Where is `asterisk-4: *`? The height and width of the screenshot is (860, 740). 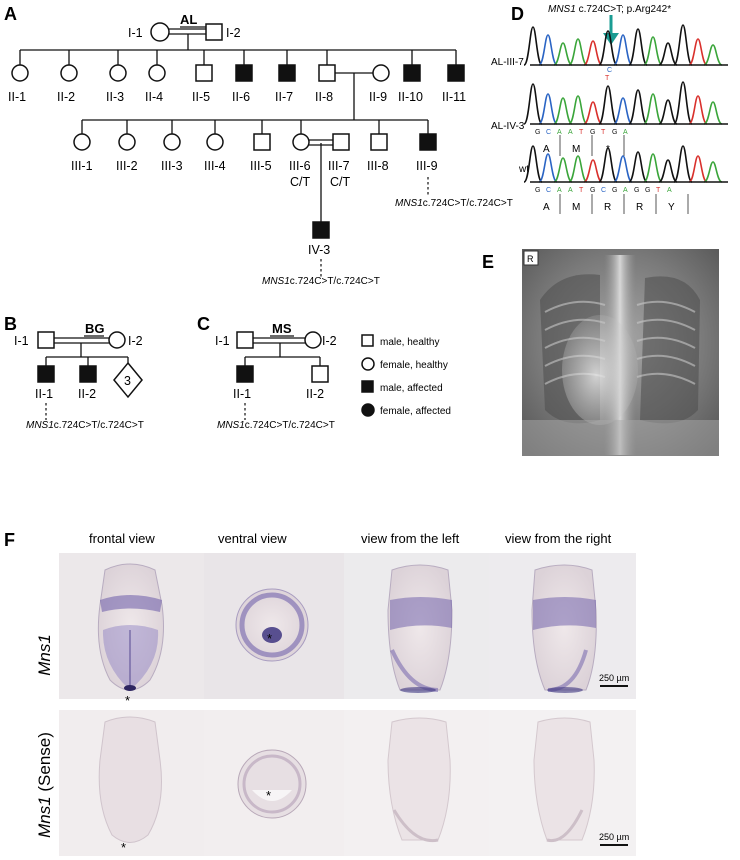
asterisk-4: * is located at coordinates (268, 795).